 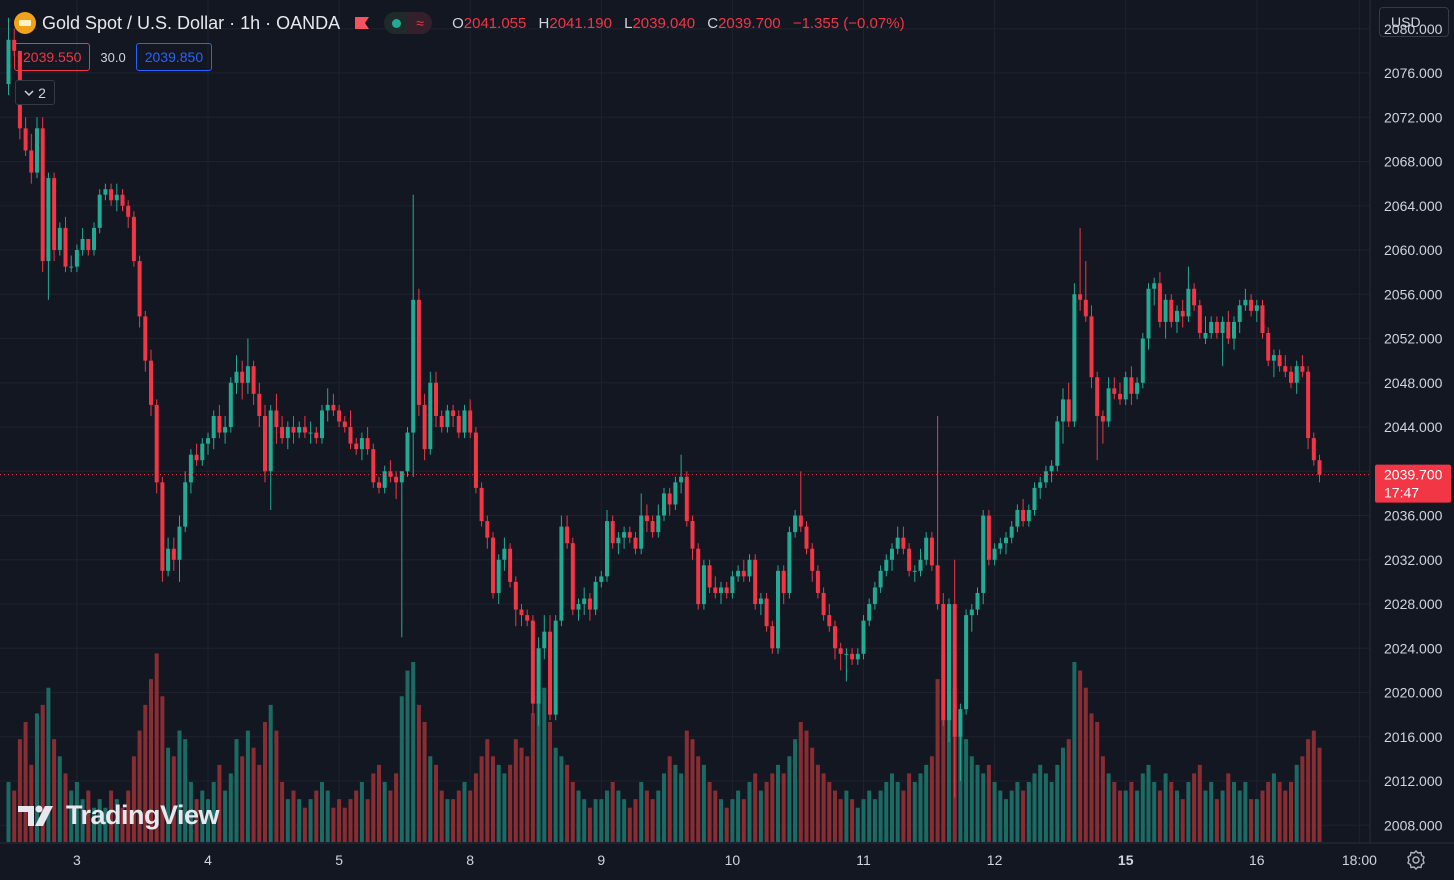 I want to click on flag-icon, so click(x=362, y=23).